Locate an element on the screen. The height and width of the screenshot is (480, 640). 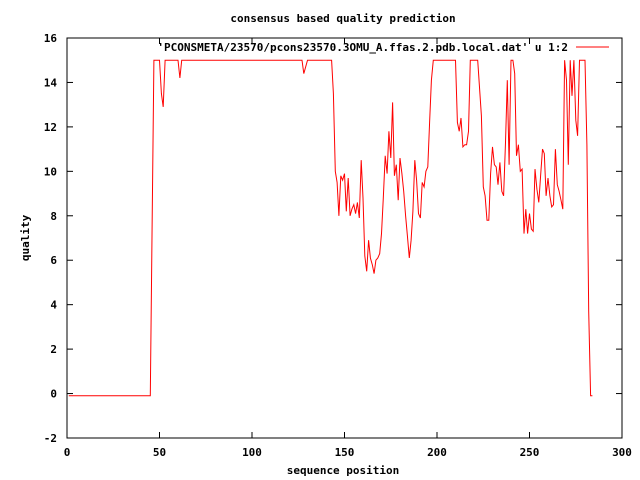
x-tick-label: 200 is located at coordinates (437, 452).